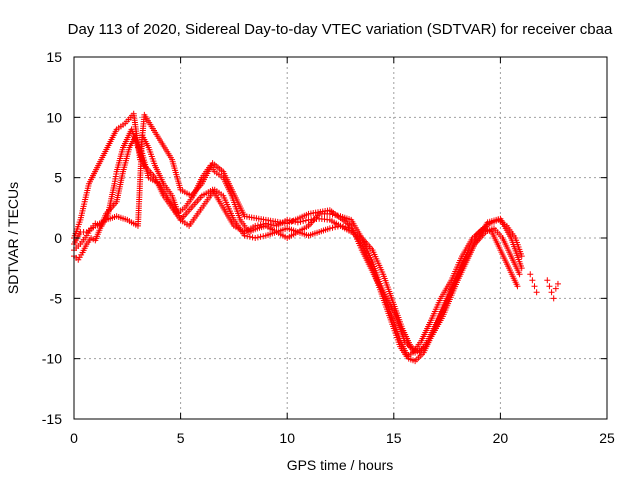 Image resolution: width=640 pixels, height=480 pixels. Describe the element at coordinates (181, 438) in the screenshot. I see `x-tick-label: 5` at that location.